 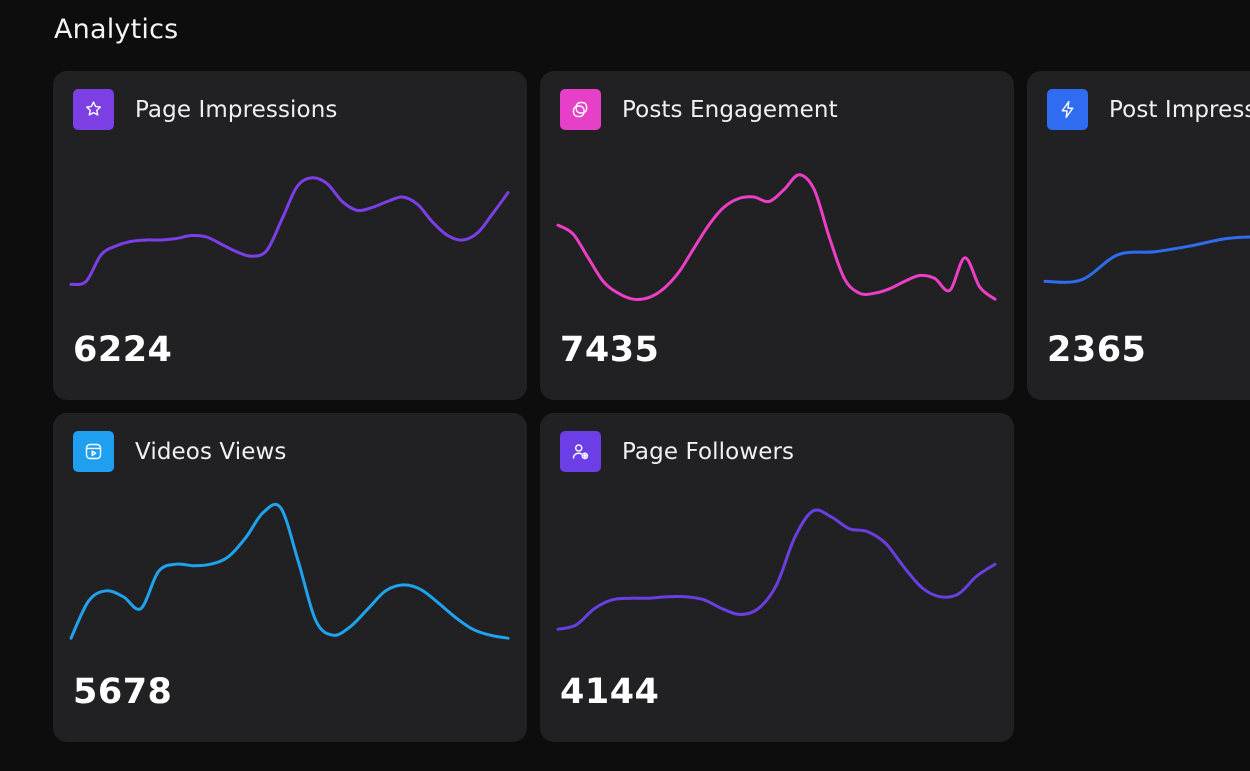 I want to click on card-title: Post Impressions, so click(x=1179, y=109).